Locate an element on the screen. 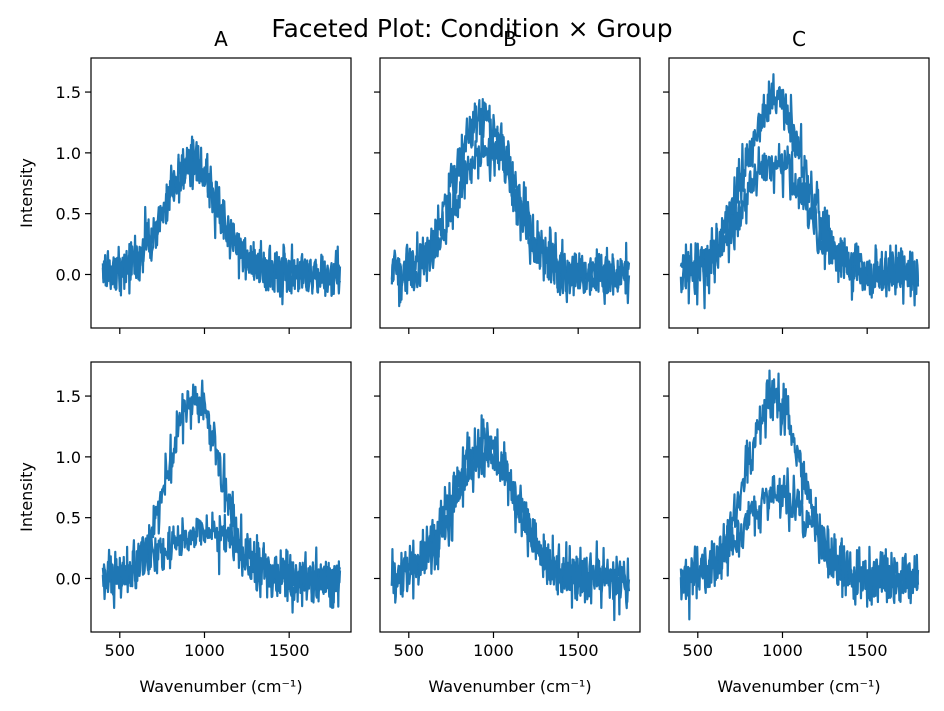 The height and width of the screenshot is (711, 944). column-title-a: A is located at coordinates (221, 39).